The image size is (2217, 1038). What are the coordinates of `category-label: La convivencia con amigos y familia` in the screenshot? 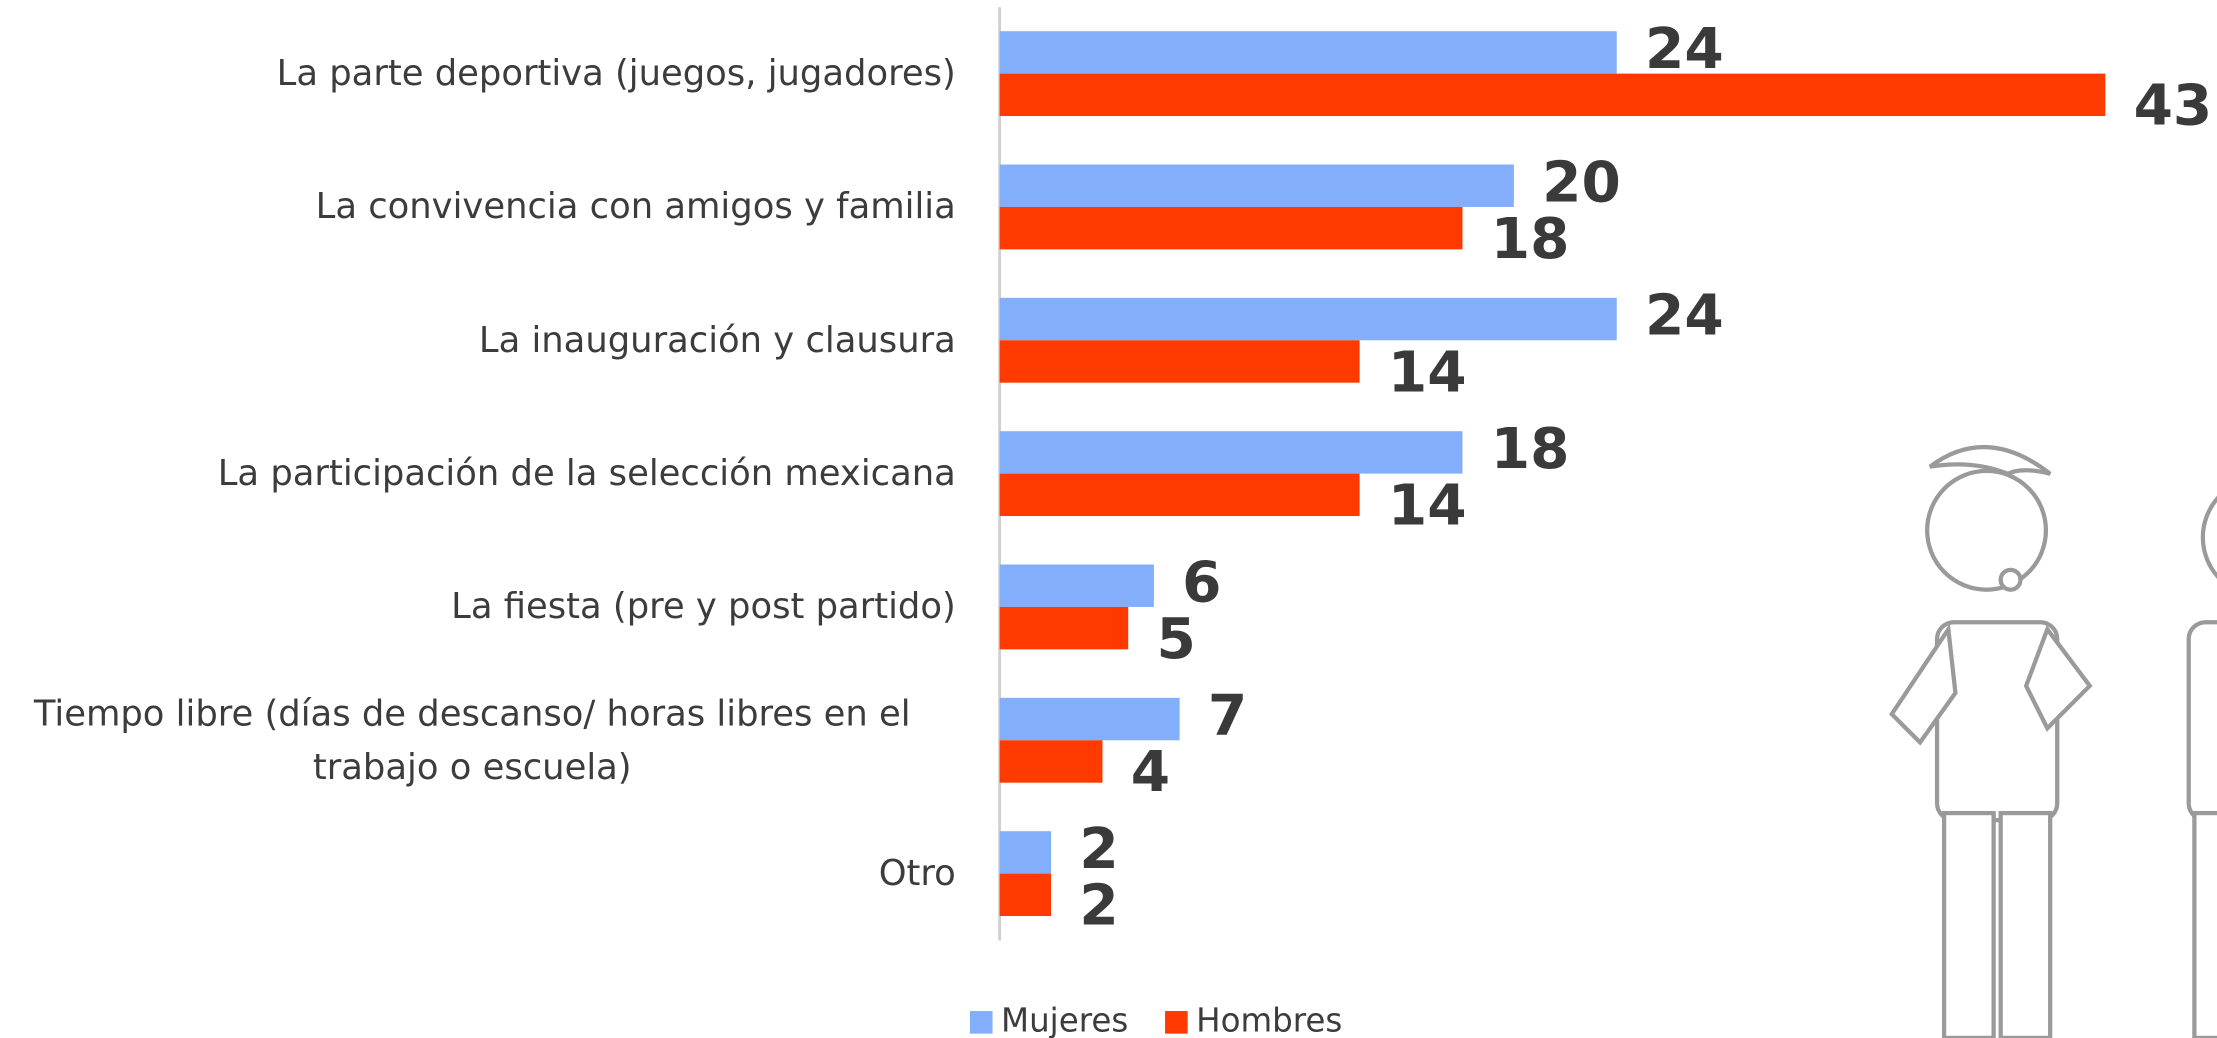 It's located at (635, 206).